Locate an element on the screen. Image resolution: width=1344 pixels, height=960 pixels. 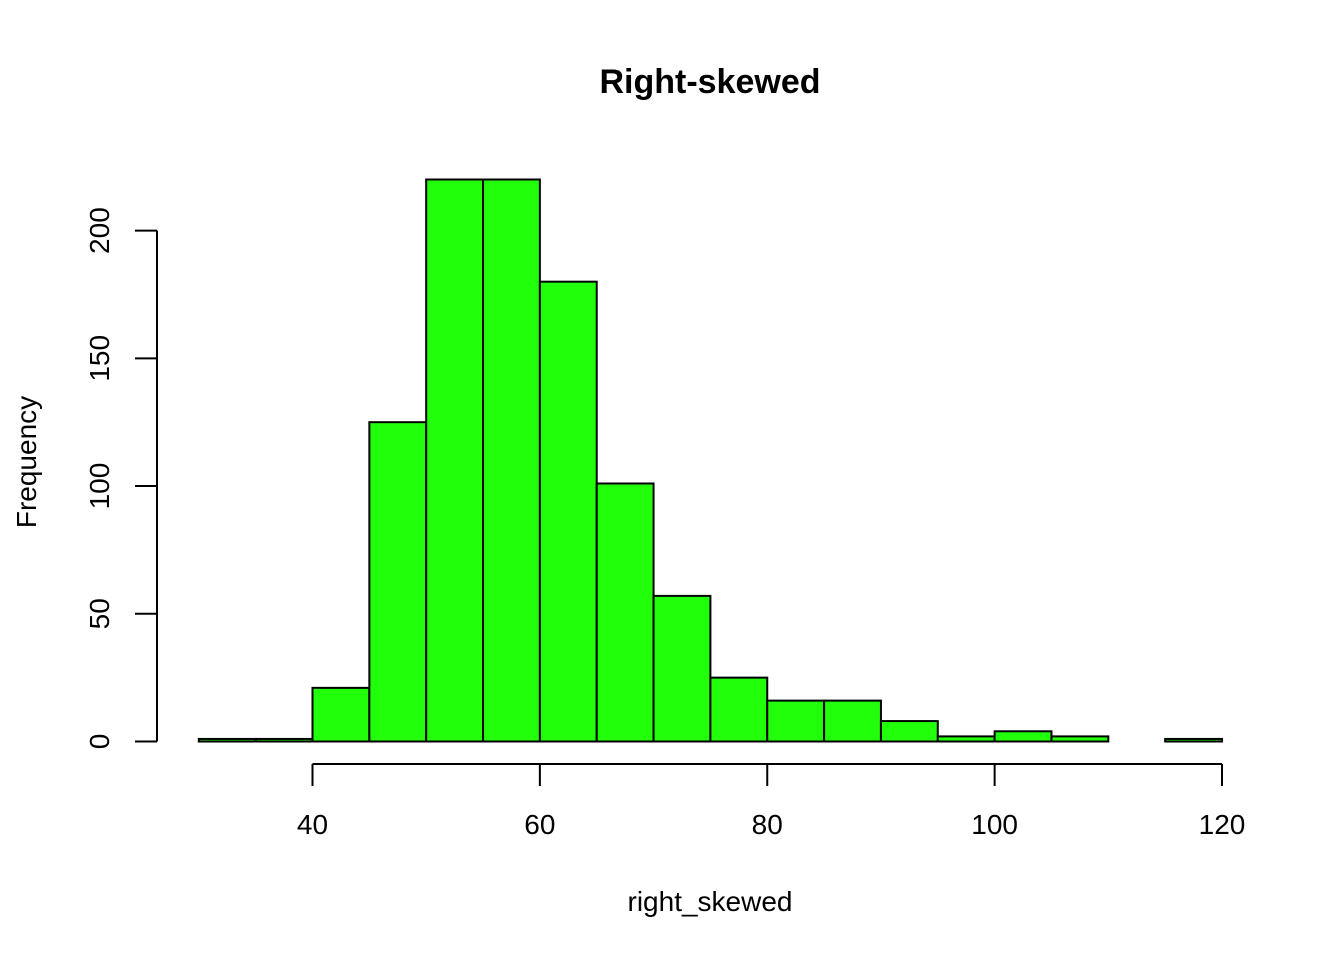
y-tick-label: 150 is located at coordinates (99, 358).